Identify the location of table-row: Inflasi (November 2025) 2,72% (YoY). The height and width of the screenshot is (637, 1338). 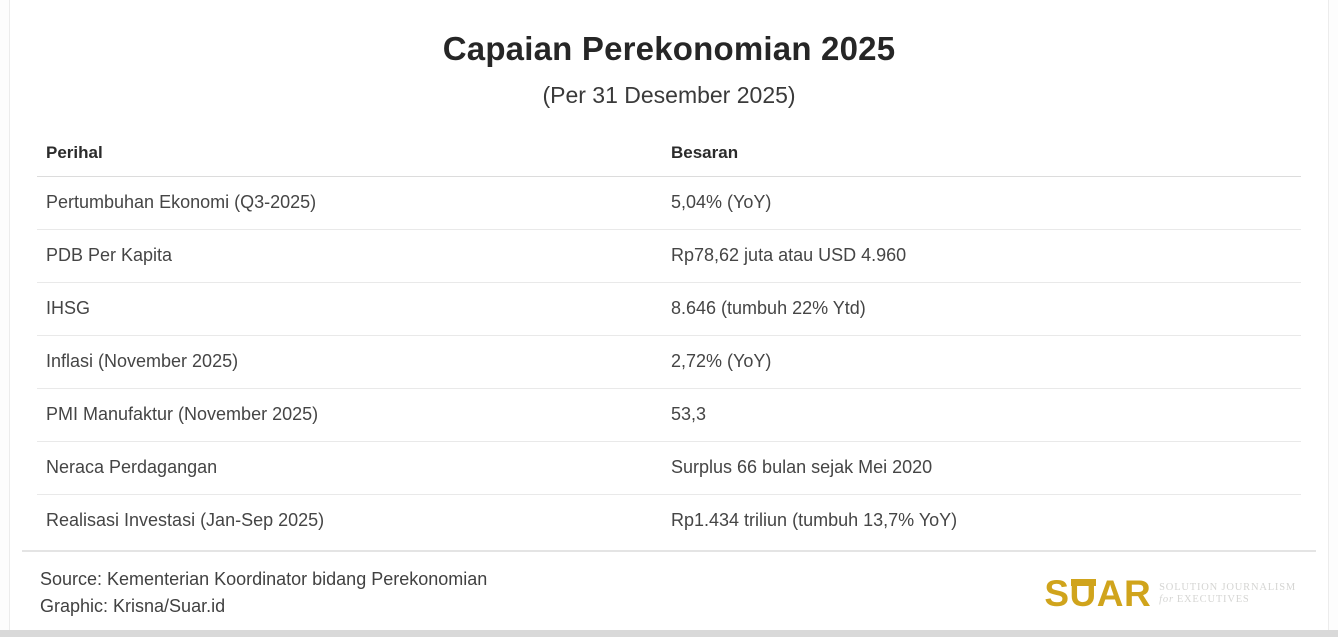
(669, 362).